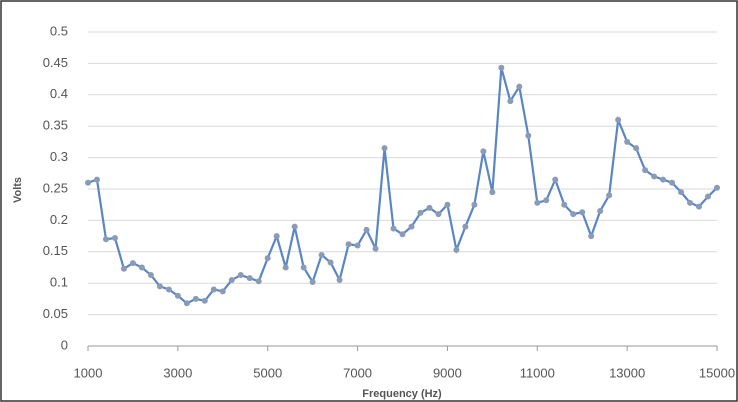 The height and width of the screenshot is (402, 738). What do you see at coordinates (177, 372) in the screenshot?
I see `x-tick-label: 3000` at bounding box center [177, 372].